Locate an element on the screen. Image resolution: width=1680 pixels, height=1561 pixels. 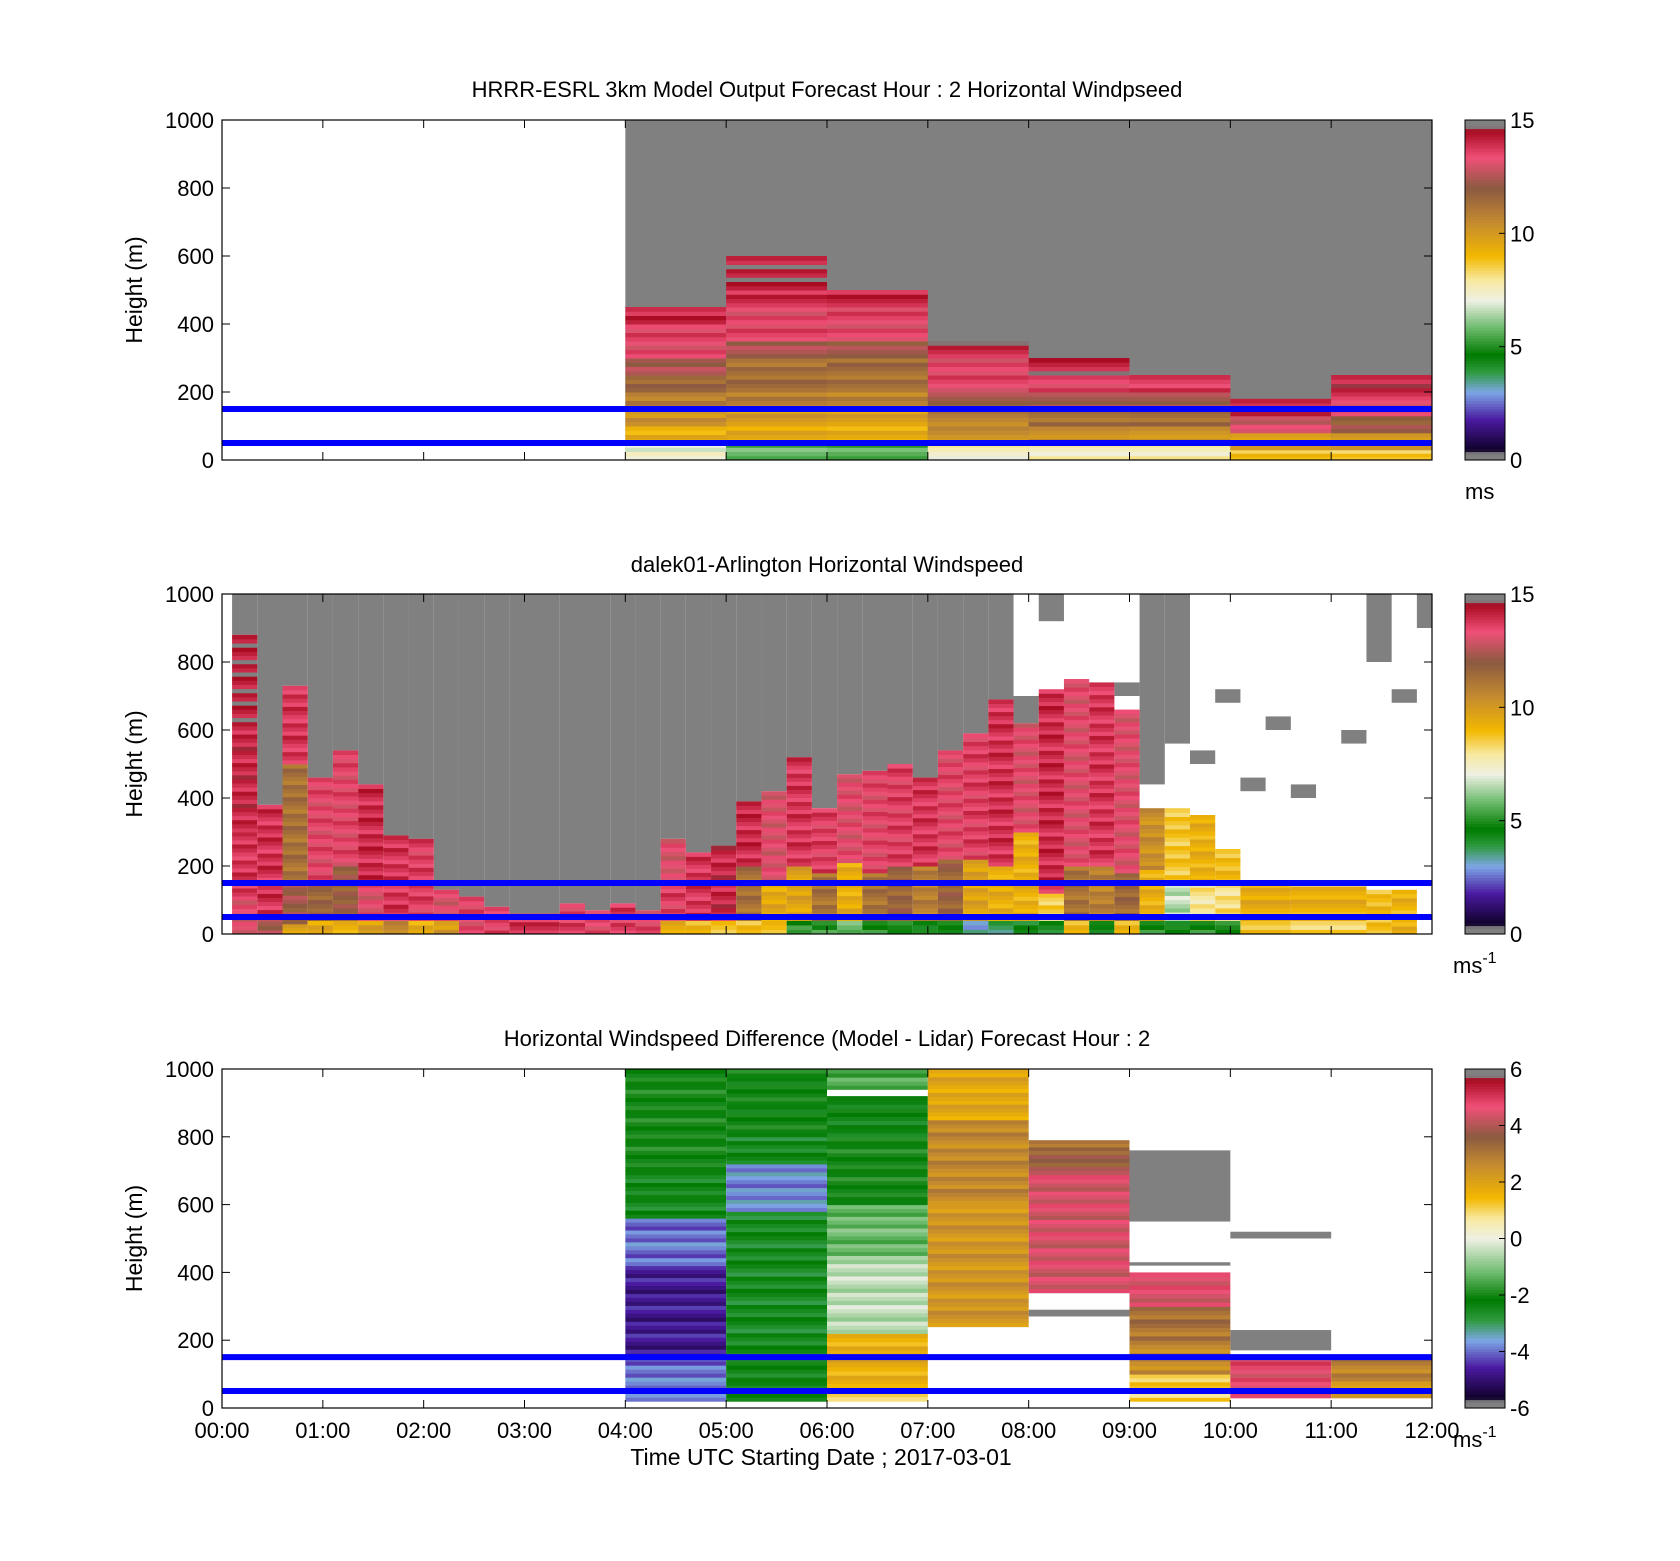
missing-data-block is located at coordinates (623, 749).